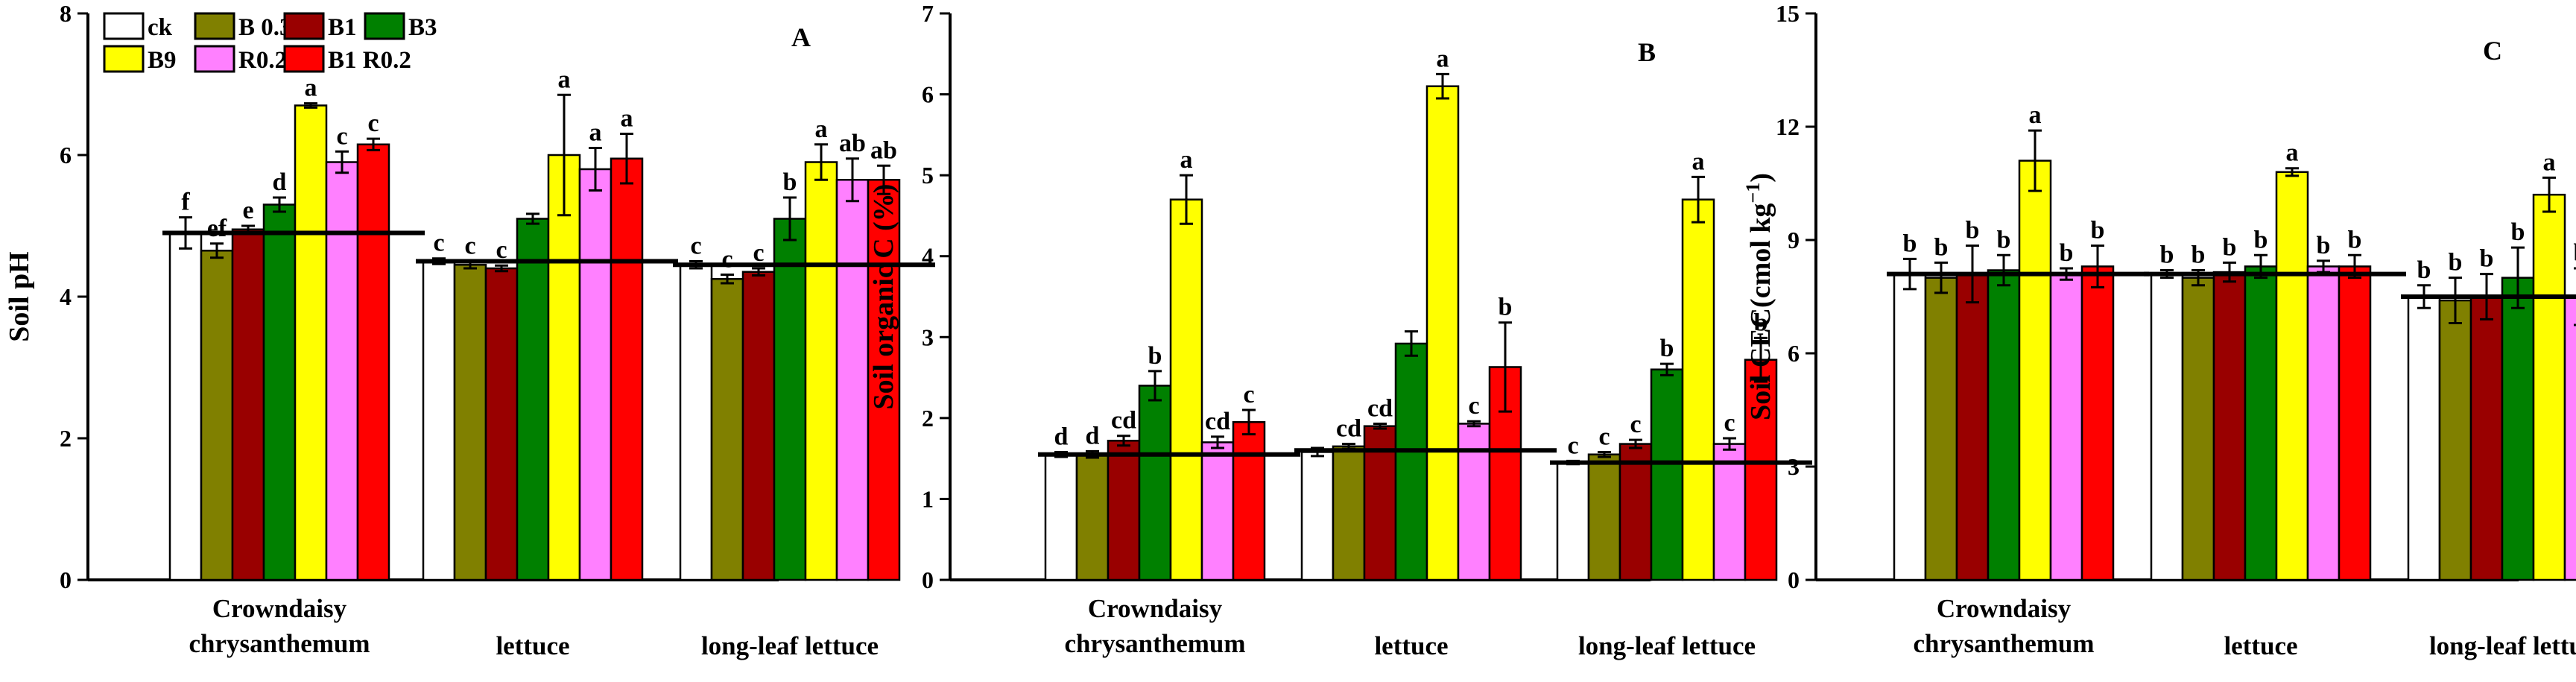  I want to click on y-axis-label-tail: ), so click(1761, 178).